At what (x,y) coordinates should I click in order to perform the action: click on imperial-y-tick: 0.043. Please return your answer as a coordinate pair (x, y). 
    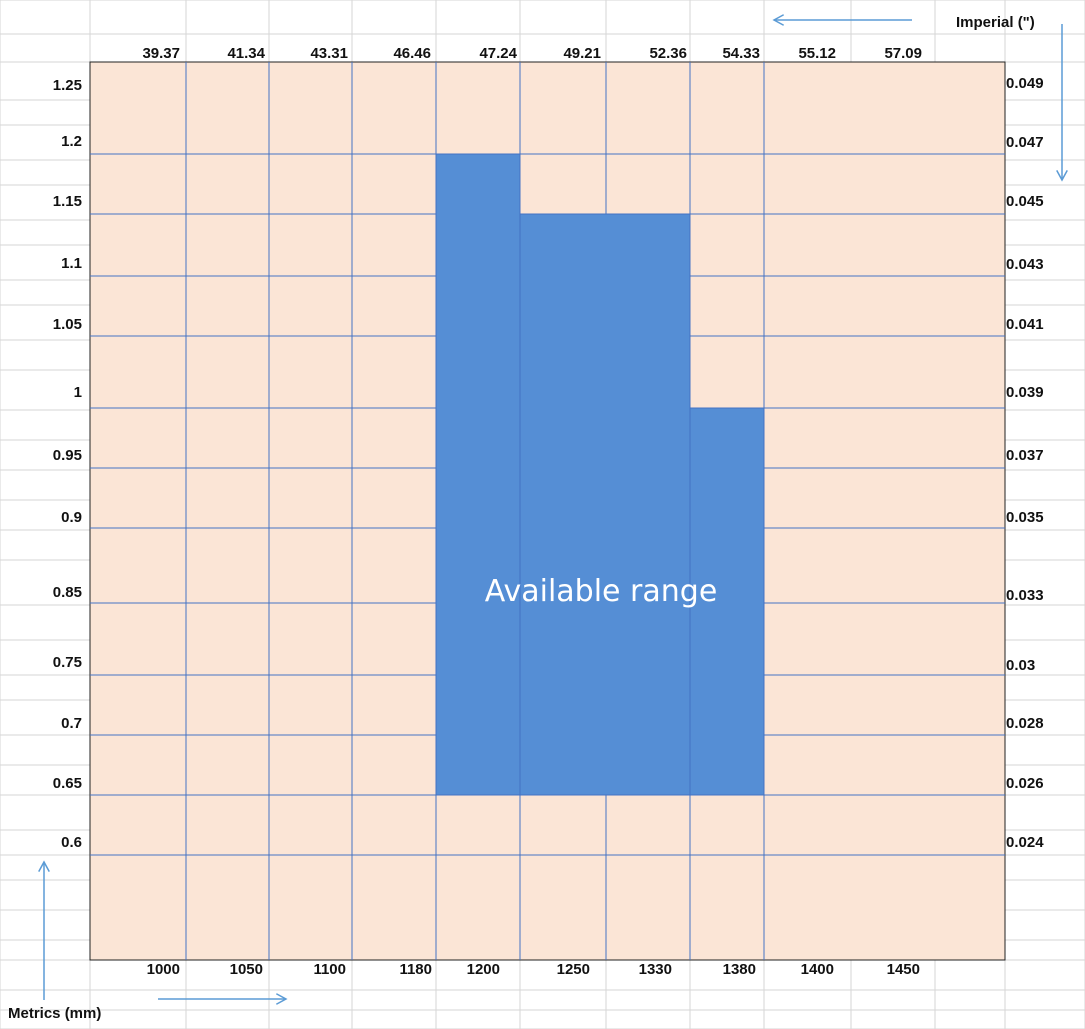
    Looking at the image, I should click on (1025, 264).